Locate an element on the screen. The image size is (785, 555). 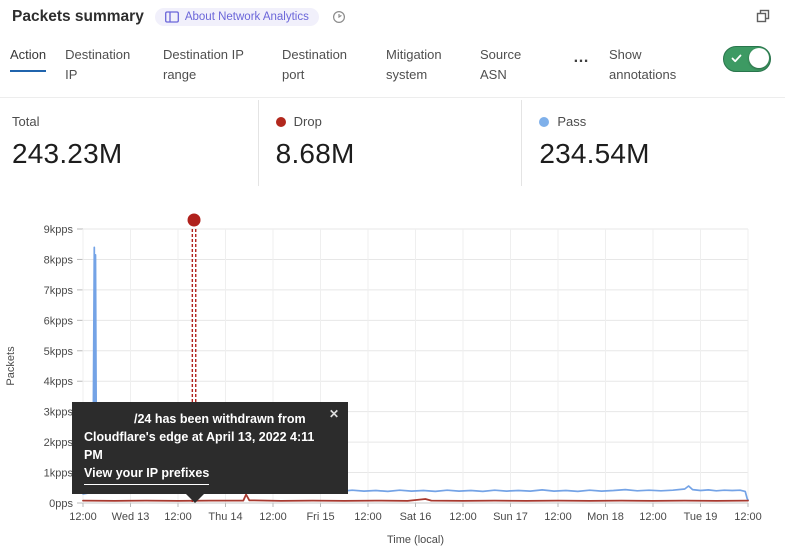
series-drop is located at coordinates (415, 497).